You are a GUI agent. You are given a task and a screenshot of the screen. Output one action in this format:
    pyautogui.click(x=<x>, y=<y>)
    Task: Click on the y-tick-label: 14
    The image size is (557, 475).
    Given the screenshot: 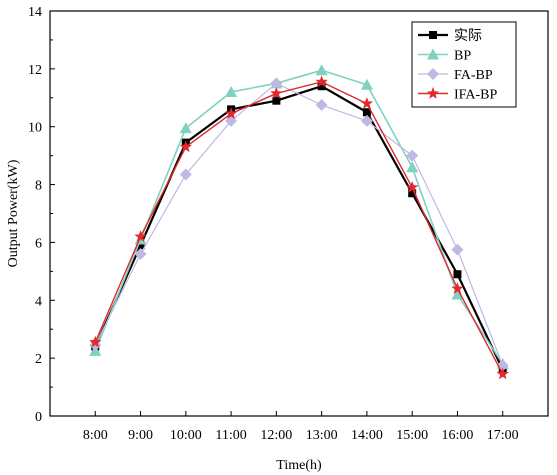 What is the action you would take?
    pyautogui.click(x=35, y=12)
    